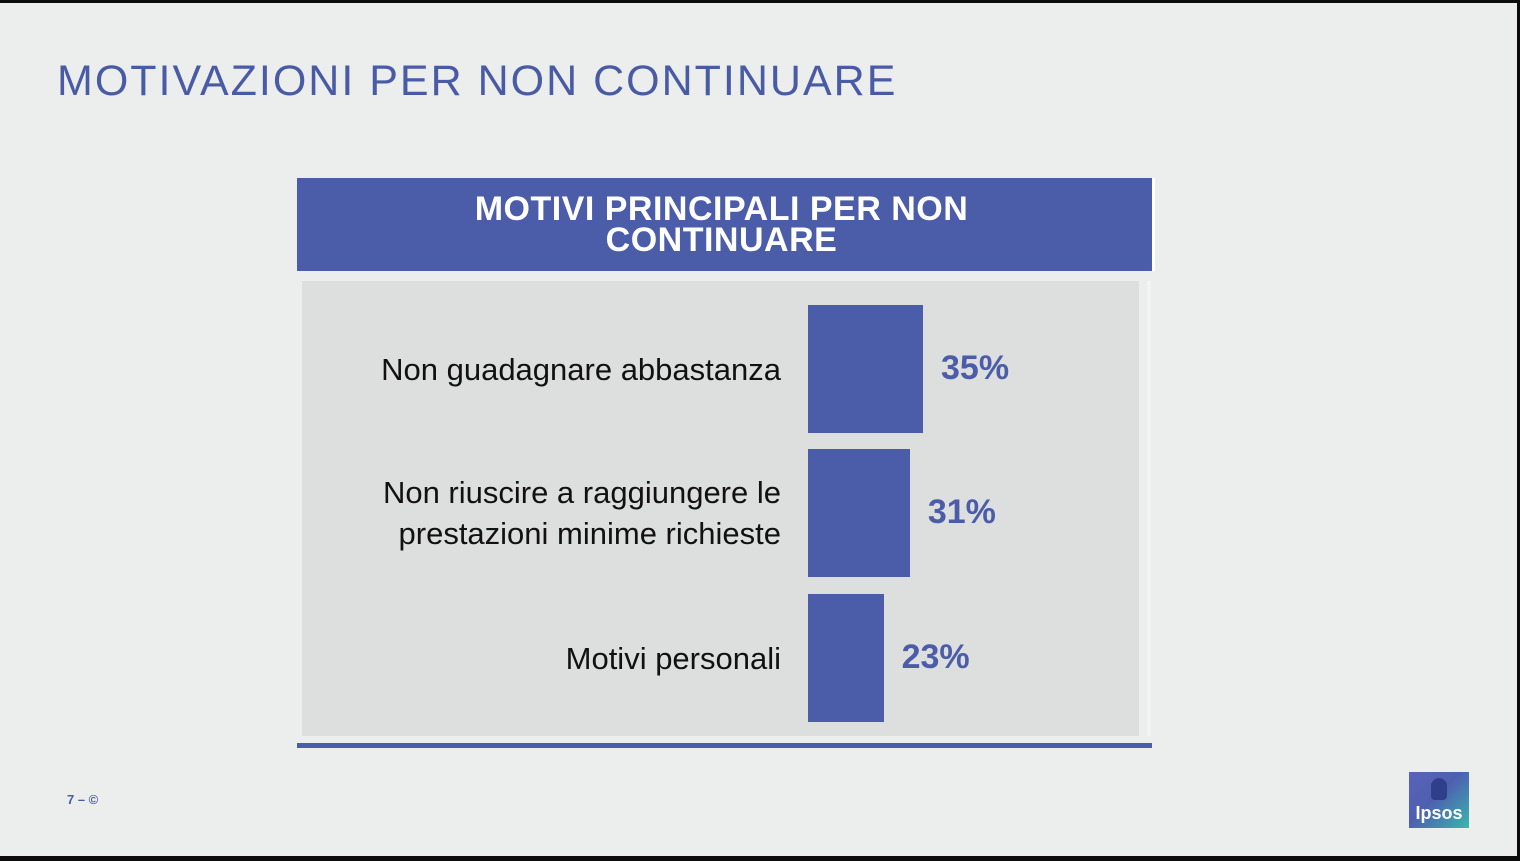 The height and width of the screenshot is (861, 1520). I want to click on category-label-2-line-1: Non riuscire a raggiungere le, so click(581, 492).